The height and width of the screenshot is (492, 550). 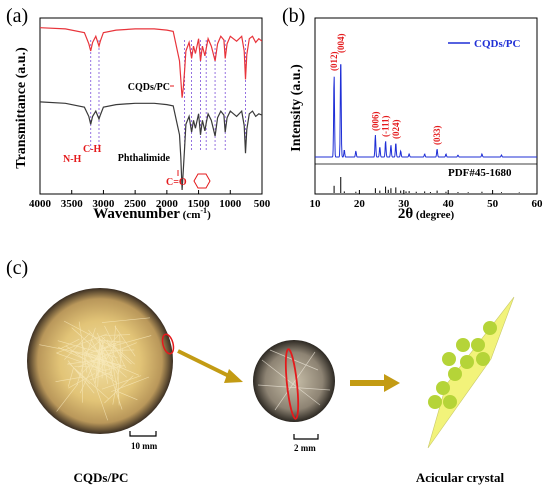 I want to click on pdf-label: PDF#45-1680, so click(x=480, y=173).